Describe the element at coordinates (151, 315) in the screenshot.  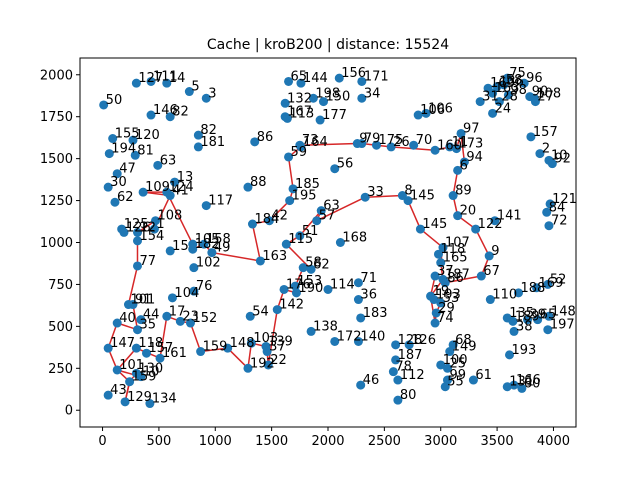
I see `city-label: 44` at that location.